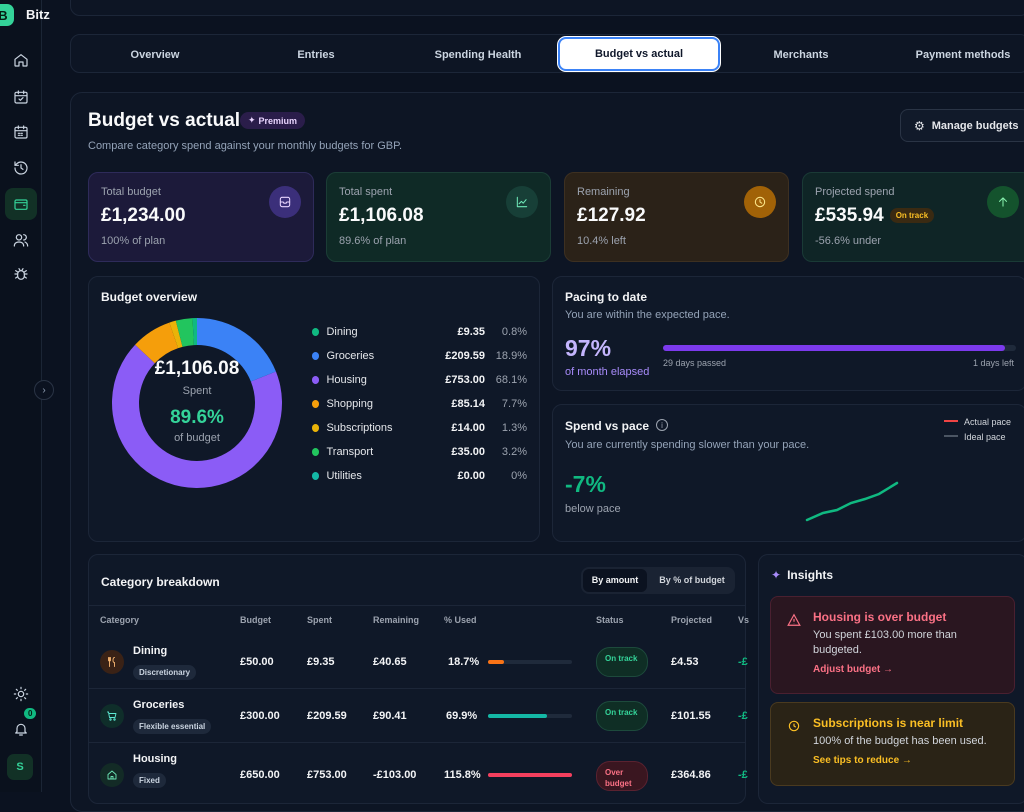 Image resolution: width=1024 pixels, height=812 pixels. Describe the element at coordinates (252, 120) in the screenshot. I see `sparkle-icon: ✦` at that location.